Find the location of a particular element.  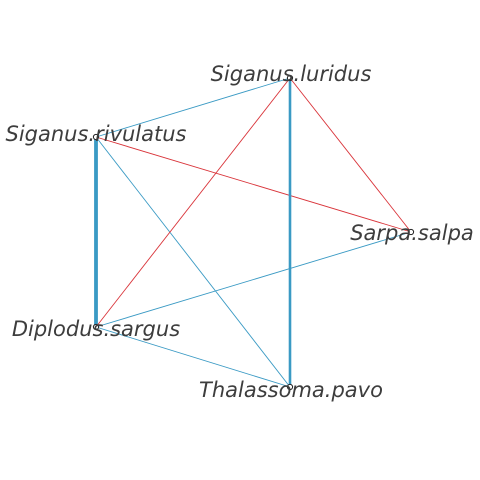

node-label-pavo: Thalassoma.pavo is located at coordinates (291, 390).